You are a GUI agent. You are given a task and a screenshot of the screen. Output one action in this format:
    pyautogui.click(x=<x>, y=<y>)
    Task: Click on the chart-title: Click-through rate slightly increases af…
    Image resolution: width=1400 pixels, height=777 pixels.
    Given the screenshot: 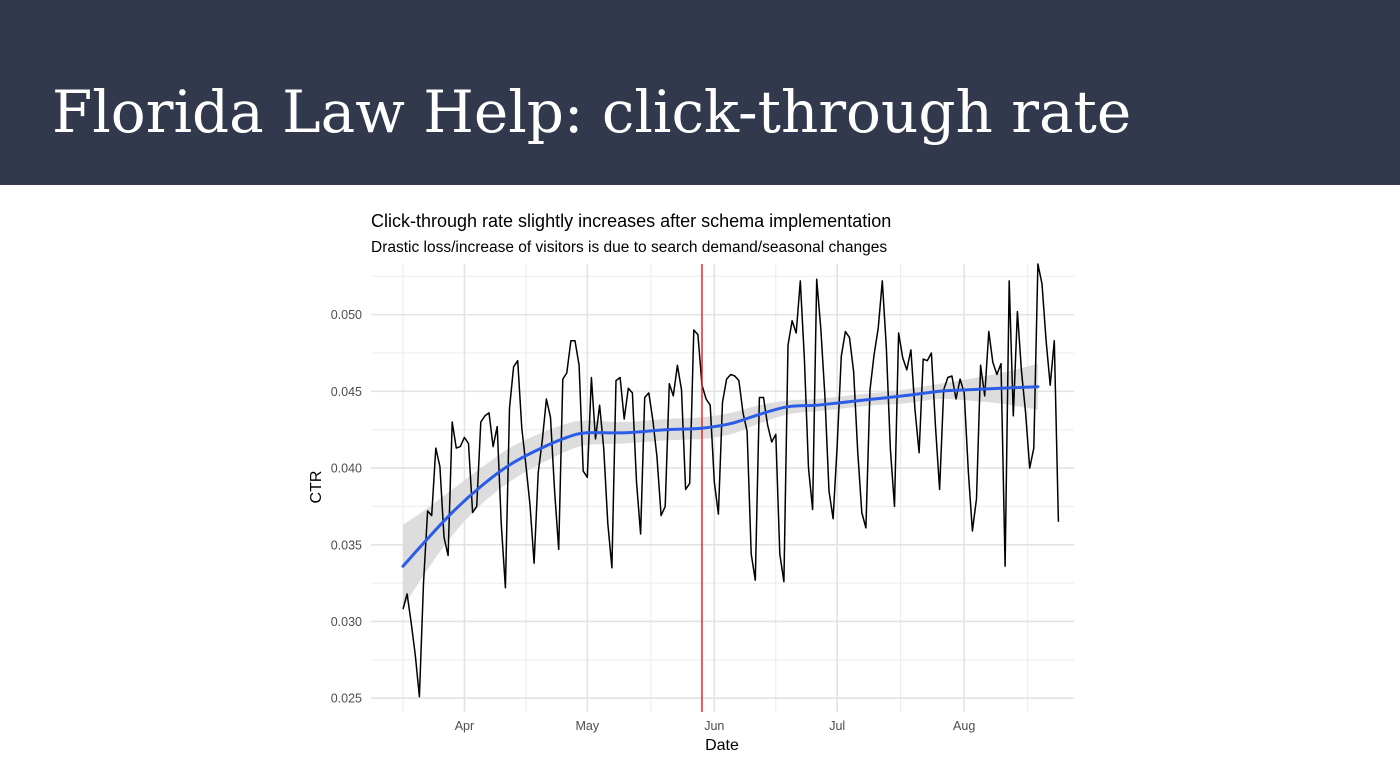 What is the action you would take?
    pyautogui.click(x=631, y=221)
    